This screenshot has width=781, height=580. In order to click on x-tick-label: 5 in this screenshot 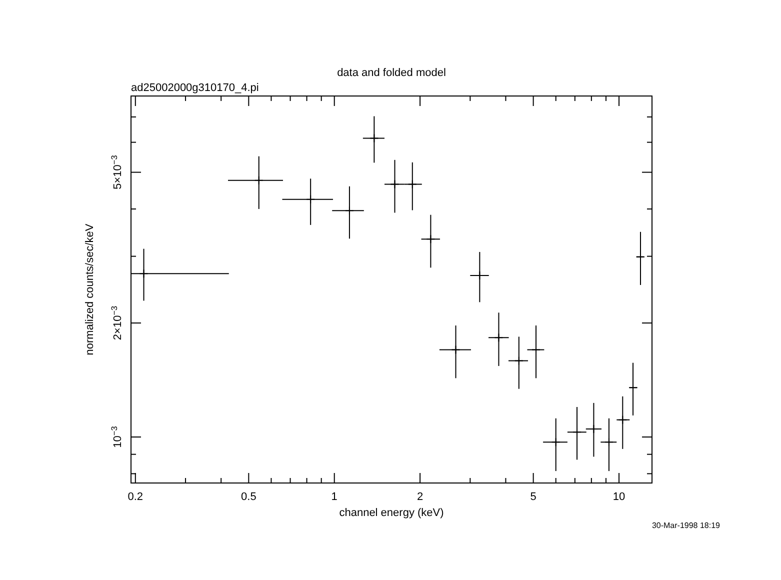, I will do `click(533, 497)`.